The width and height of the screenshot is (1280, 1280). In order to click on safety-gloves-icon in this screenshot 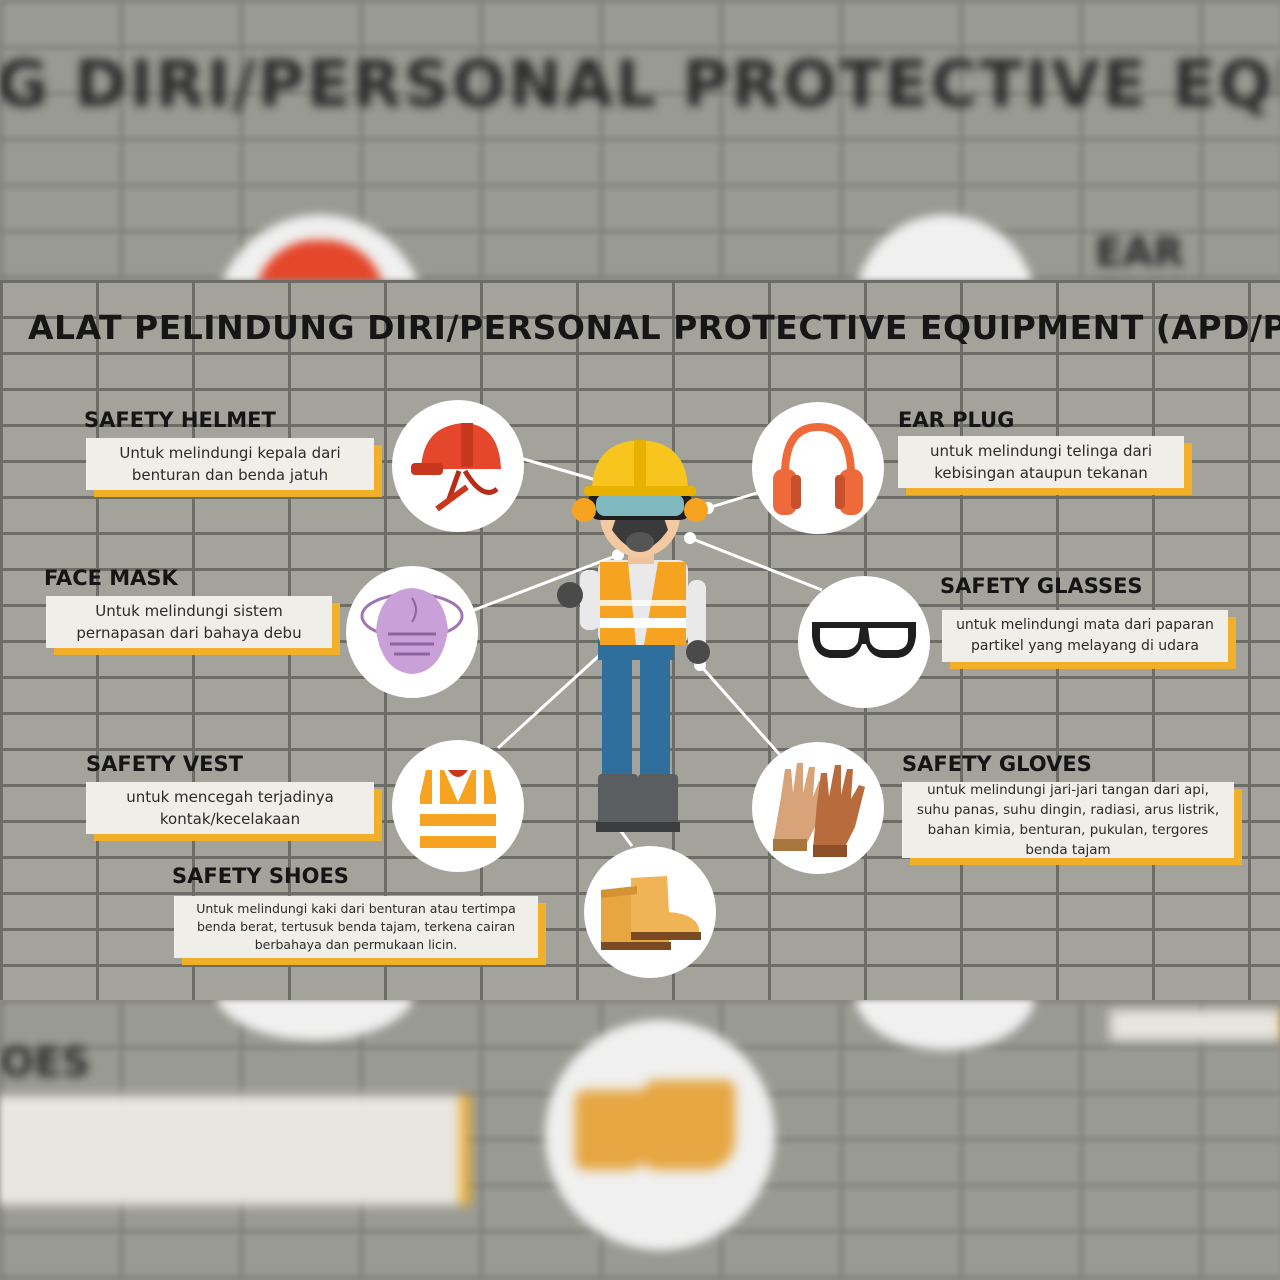, I will do `click(819, 810)`.